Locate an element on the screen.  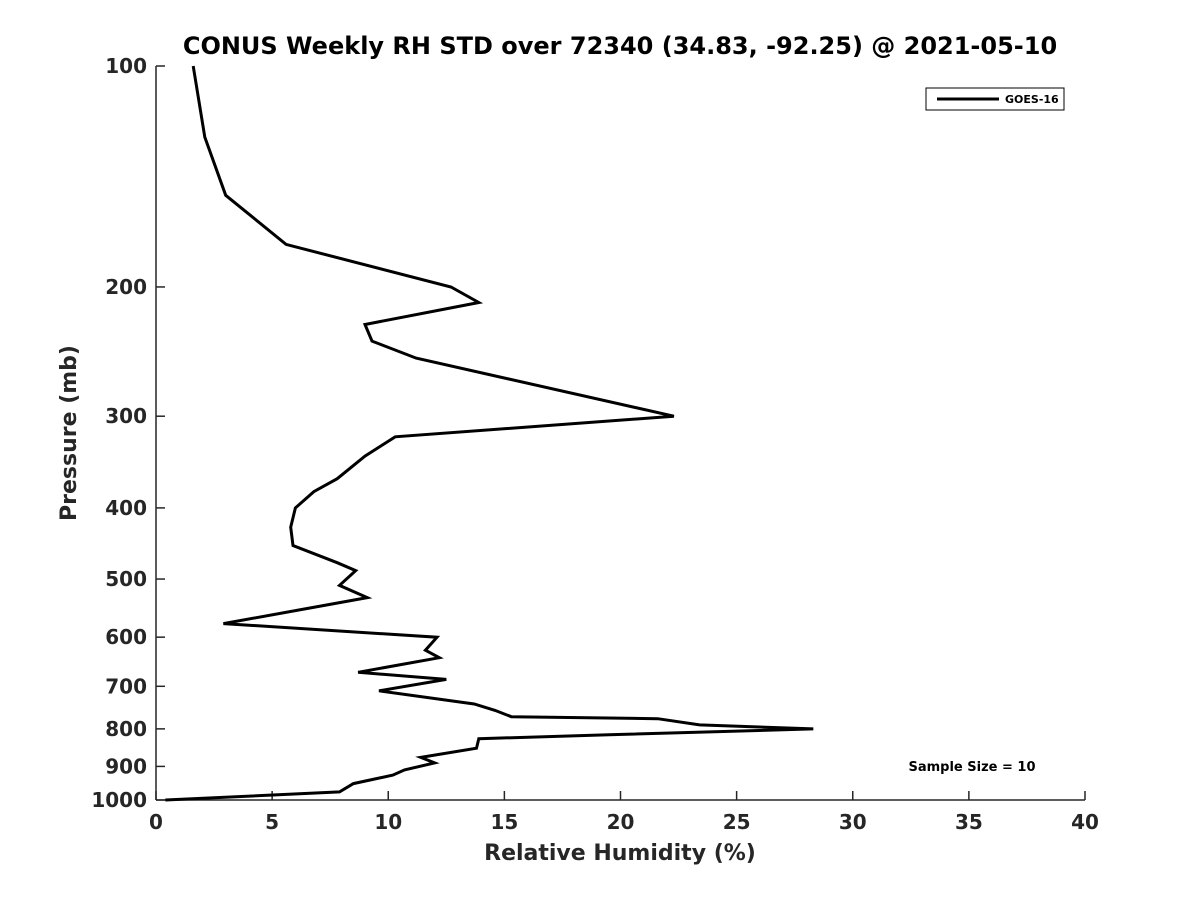
y-tick-label: 400 is located at coordinates (126, 508).